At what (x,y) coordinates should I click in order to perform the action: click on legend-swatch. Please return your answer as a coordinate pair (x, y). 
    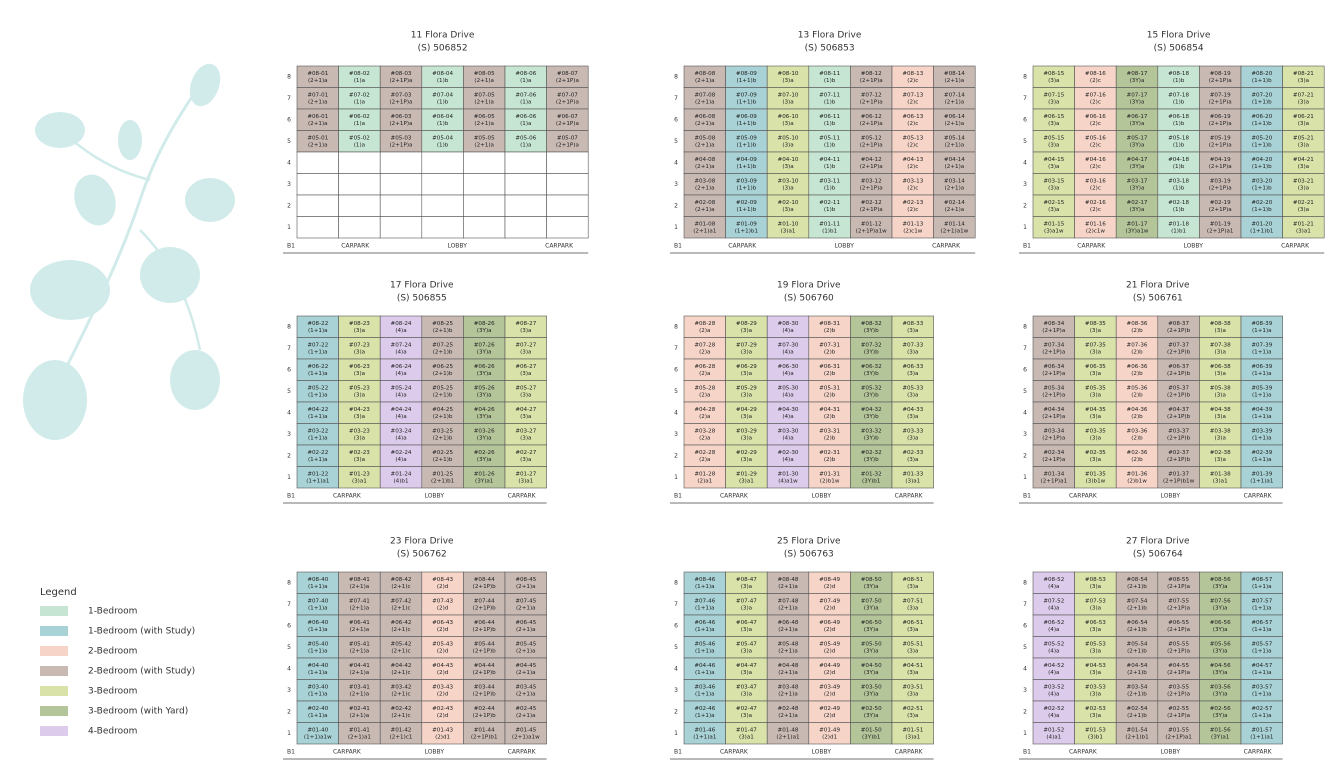
    Looking at the image, I should click on (54, 691).